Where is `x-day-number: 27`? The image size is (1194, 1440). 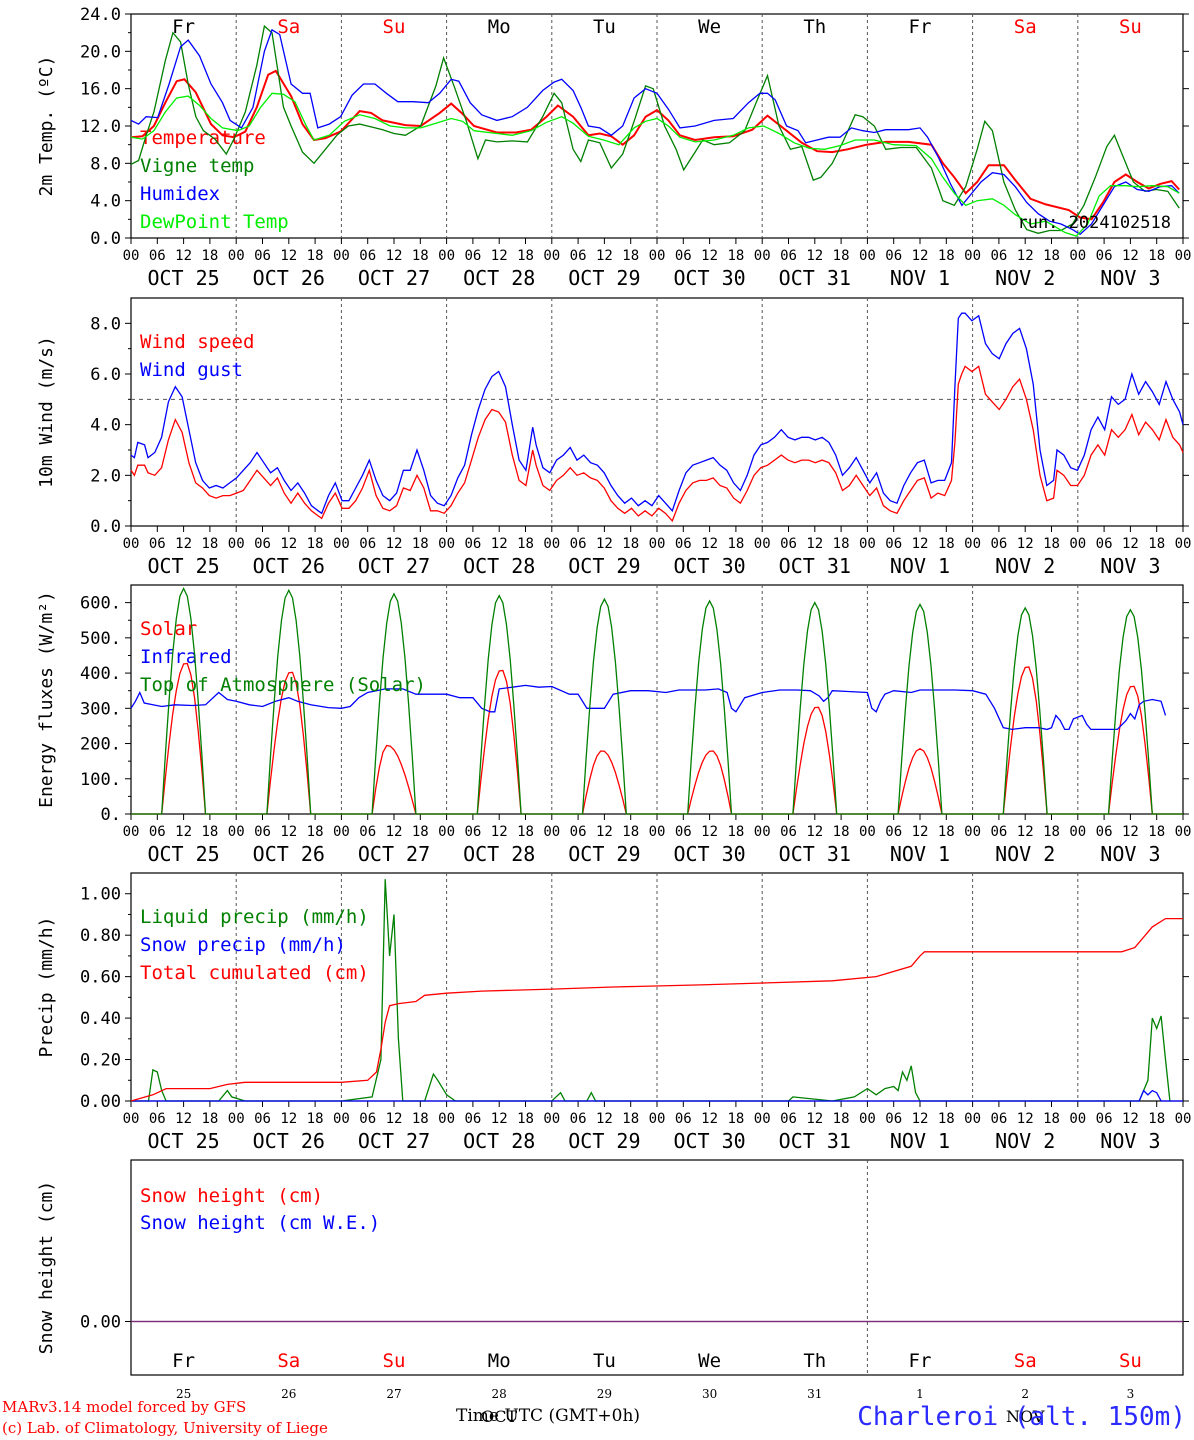 x-day-number: 27 is located at coordinates (393, 1394).